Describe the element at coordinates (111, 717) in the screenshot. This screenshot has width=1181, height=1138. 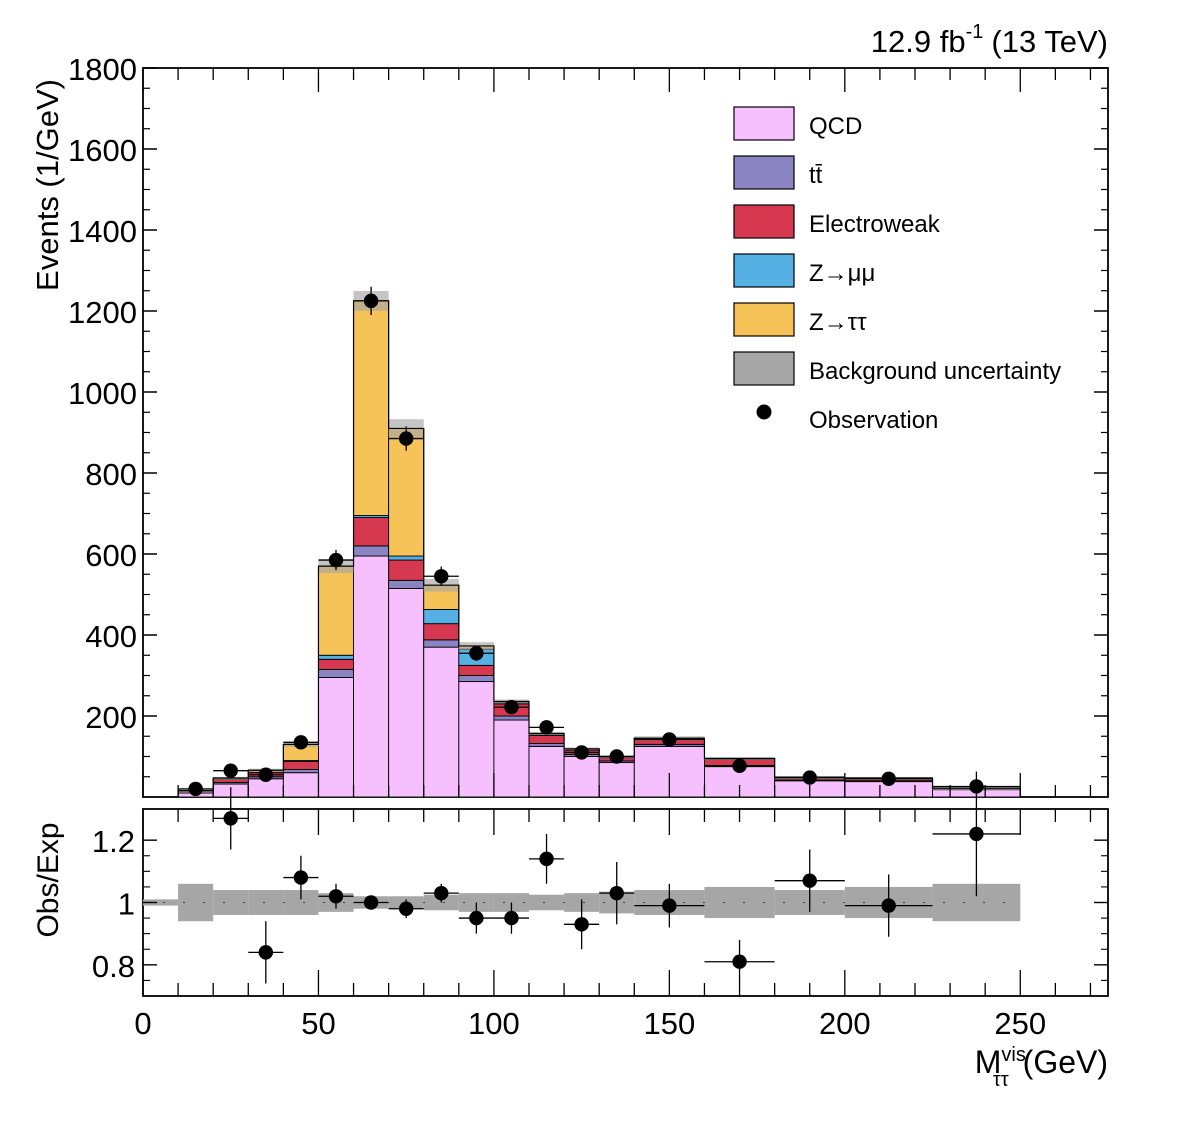
I see `main-y-tick-label: 200` at that location.